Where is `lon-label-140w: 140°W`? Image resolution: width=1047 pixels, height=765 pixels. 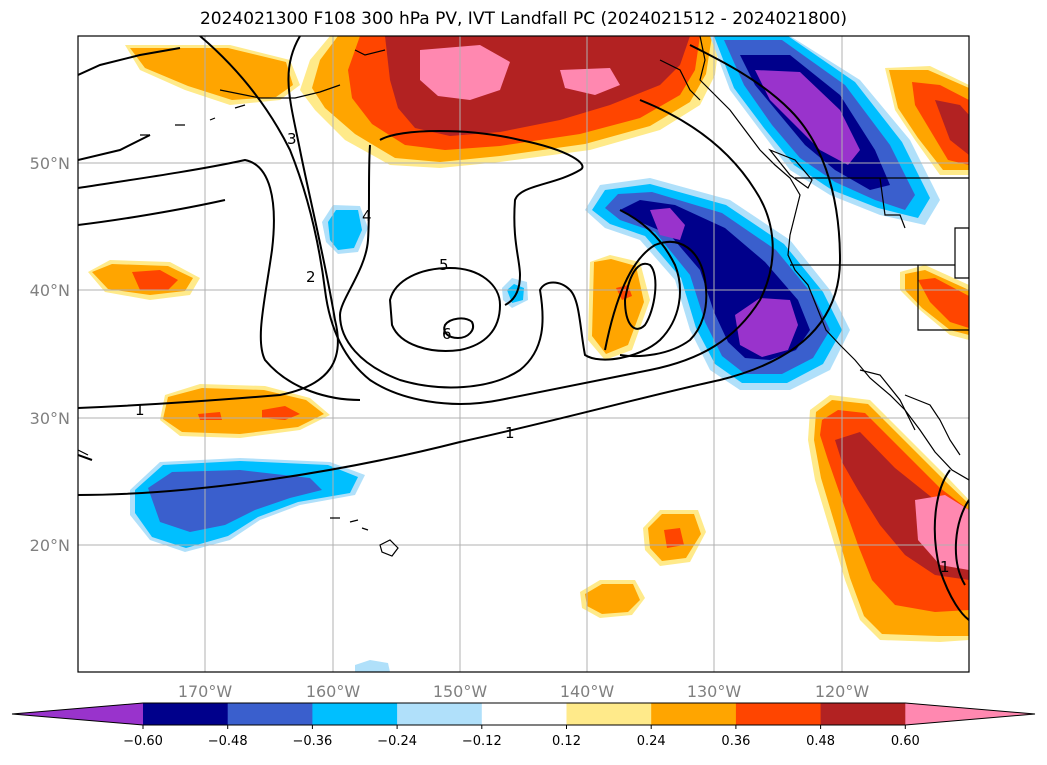 lon-label-140w: 140°W is located at coordinates (587, 691).